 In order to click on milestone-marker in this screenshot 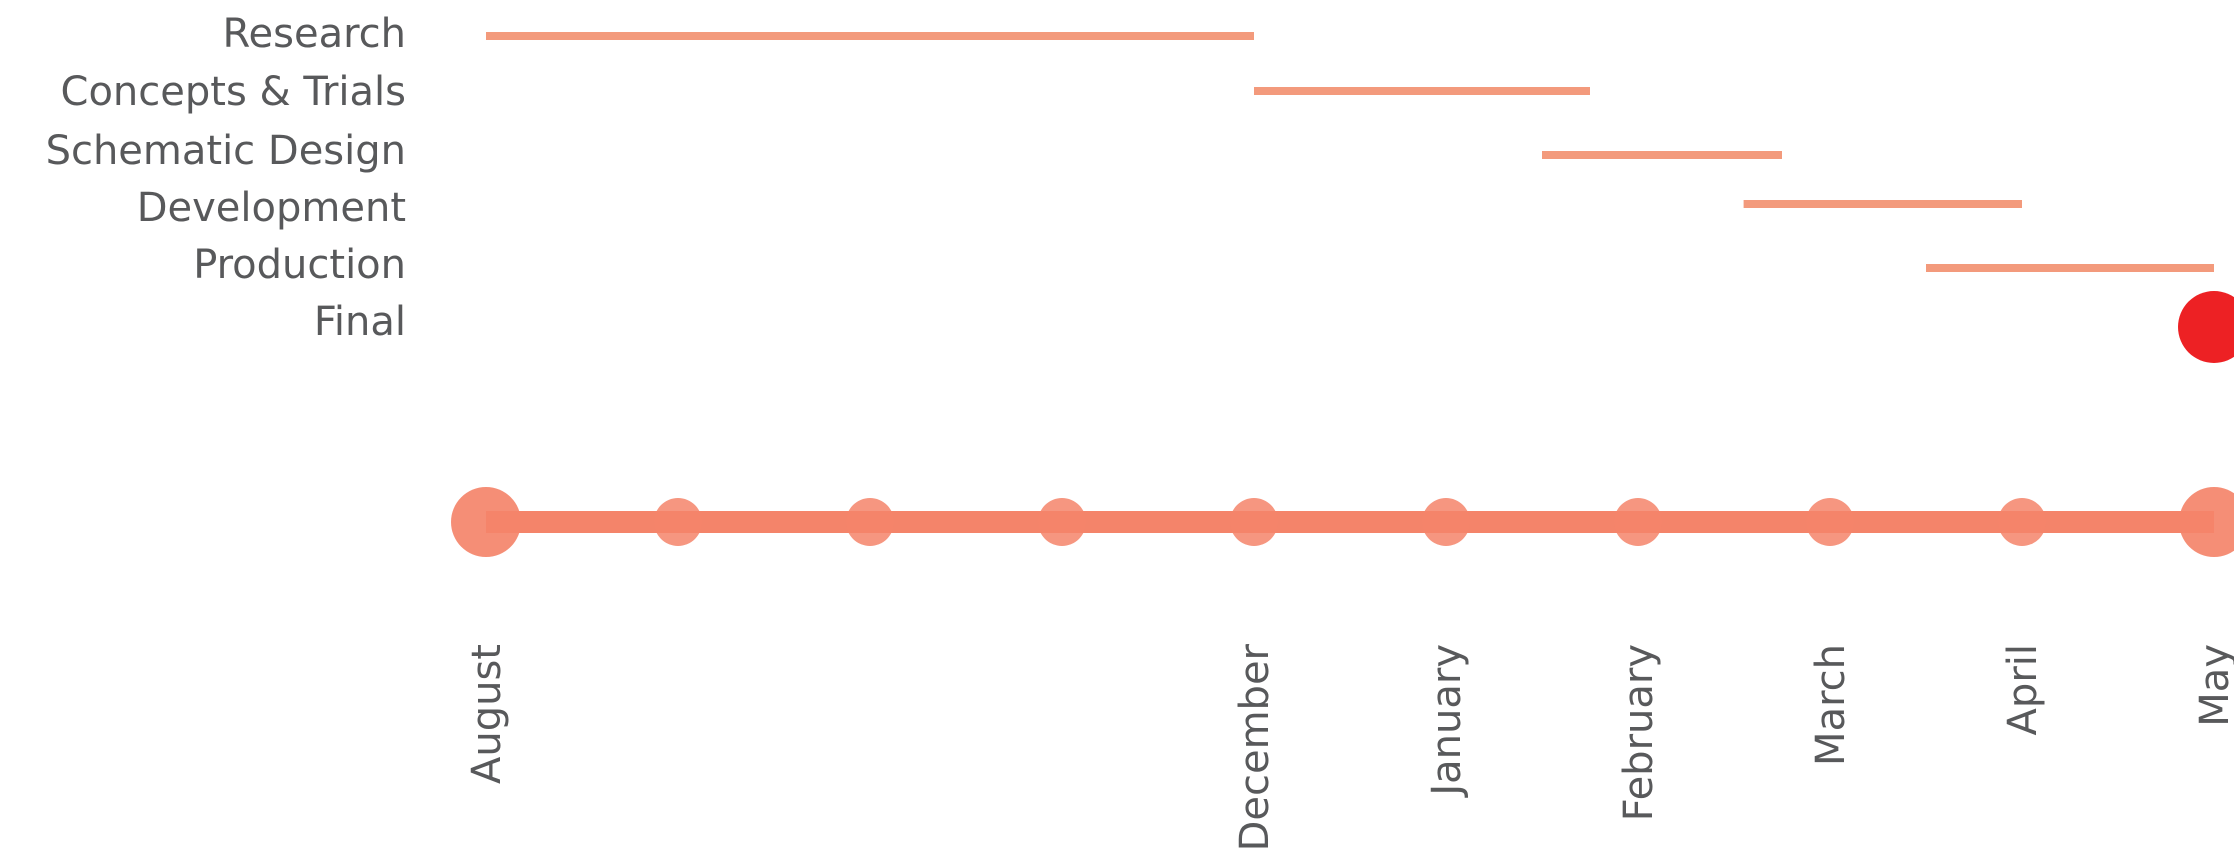, I will do `click(2206, 327)`.